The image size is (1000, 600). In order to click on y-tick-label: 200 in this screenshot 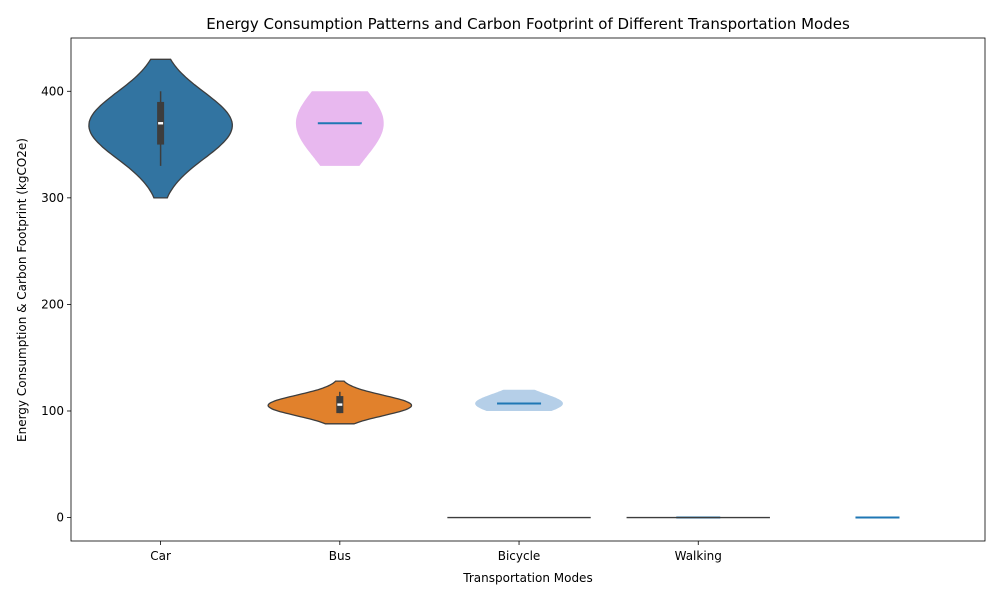, I will do `click(52, 304)`.